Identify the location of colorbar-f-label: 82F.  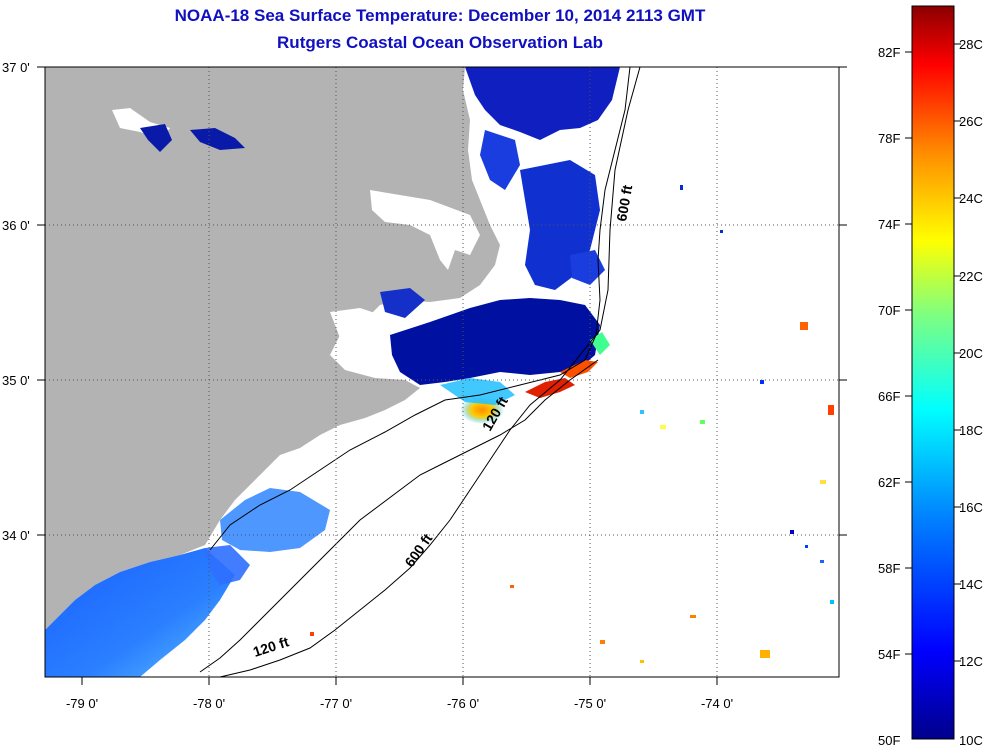
(889, 52).